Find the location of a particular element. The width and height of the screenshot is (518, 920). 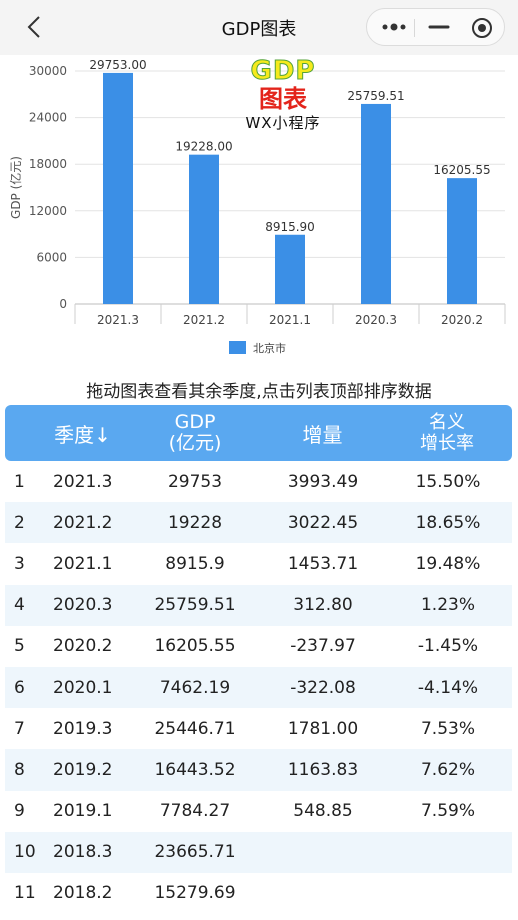

table-row: 2 2021.2 19228 3022.45 18.65% is located at coordinates (258, 523).